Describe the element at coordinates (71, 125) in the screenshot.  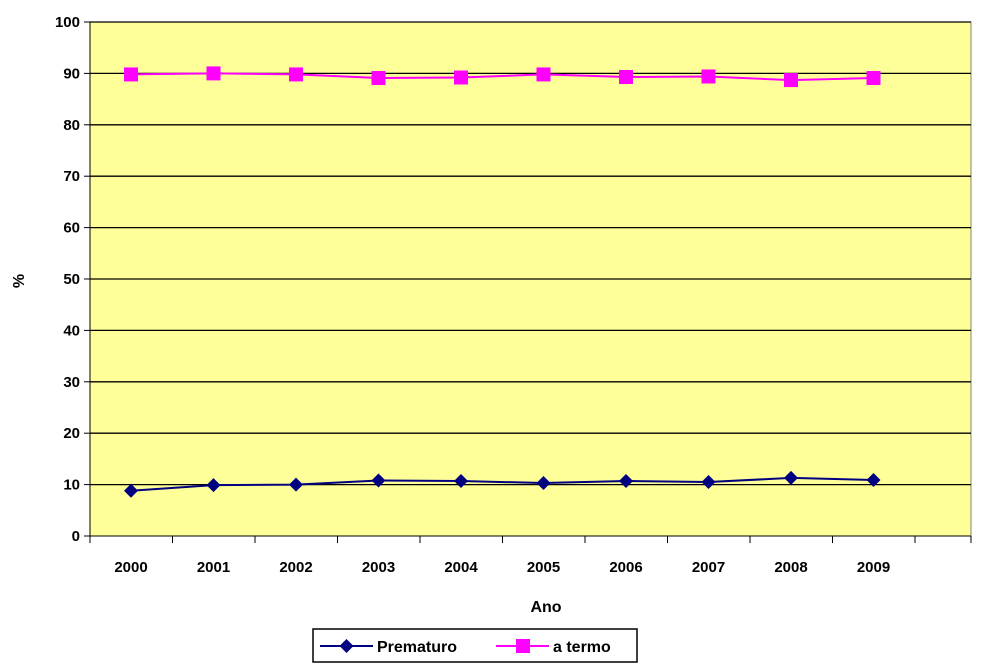
I see `y-tick-label: 80` at that location.